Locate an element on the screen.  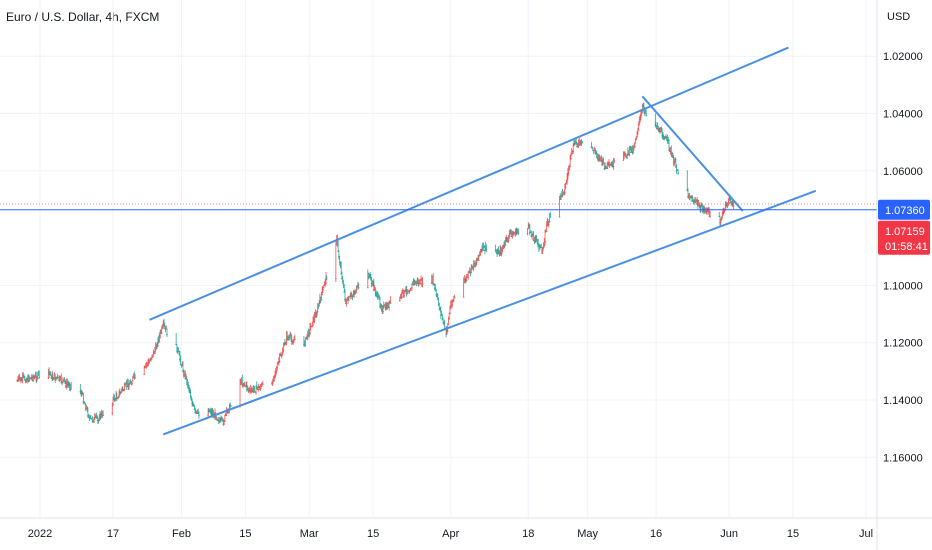
time-tick-label: Mar is located at coordinates (309, 534).